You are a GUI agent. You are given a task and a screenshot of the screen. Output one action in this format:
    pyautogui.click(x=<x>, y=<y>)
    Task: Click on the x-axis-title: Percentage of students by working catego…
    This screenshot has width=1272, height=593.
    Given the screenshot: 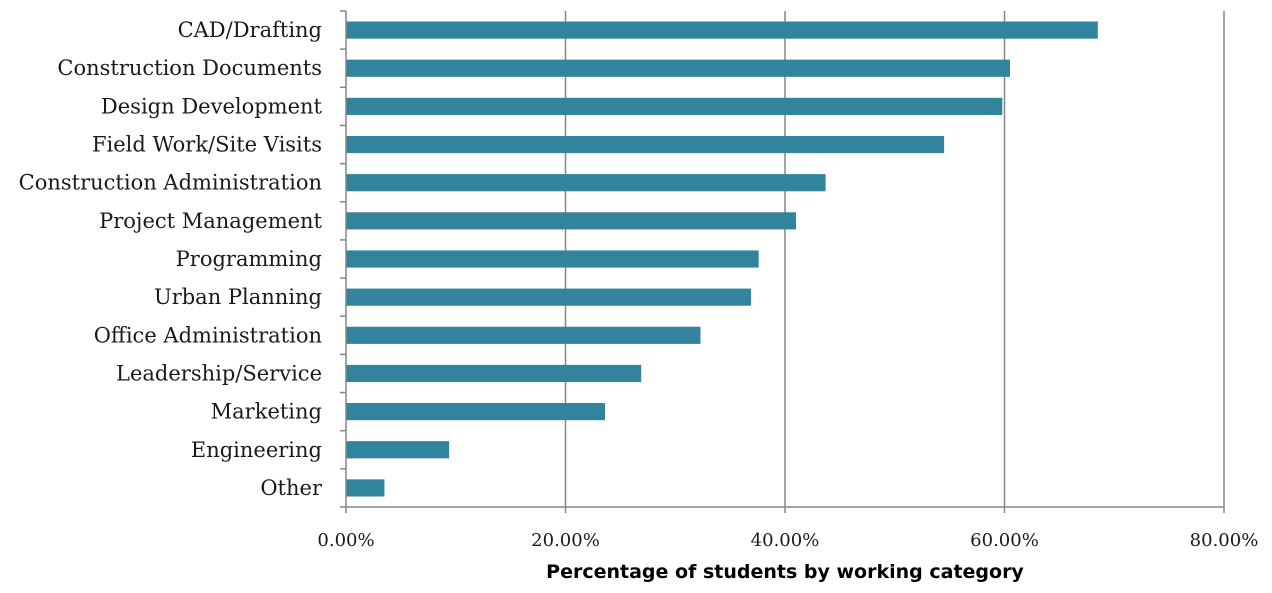 What is the action you would take?
    pyautogui.click(x=785, y=572)
    